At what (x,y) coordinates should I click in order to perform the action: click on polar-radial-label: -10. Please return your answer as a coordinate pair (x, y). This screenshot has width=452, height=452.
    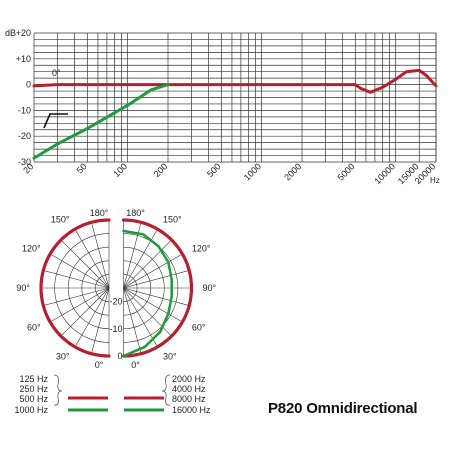
    Looking at the image, I should click on (115, 329).